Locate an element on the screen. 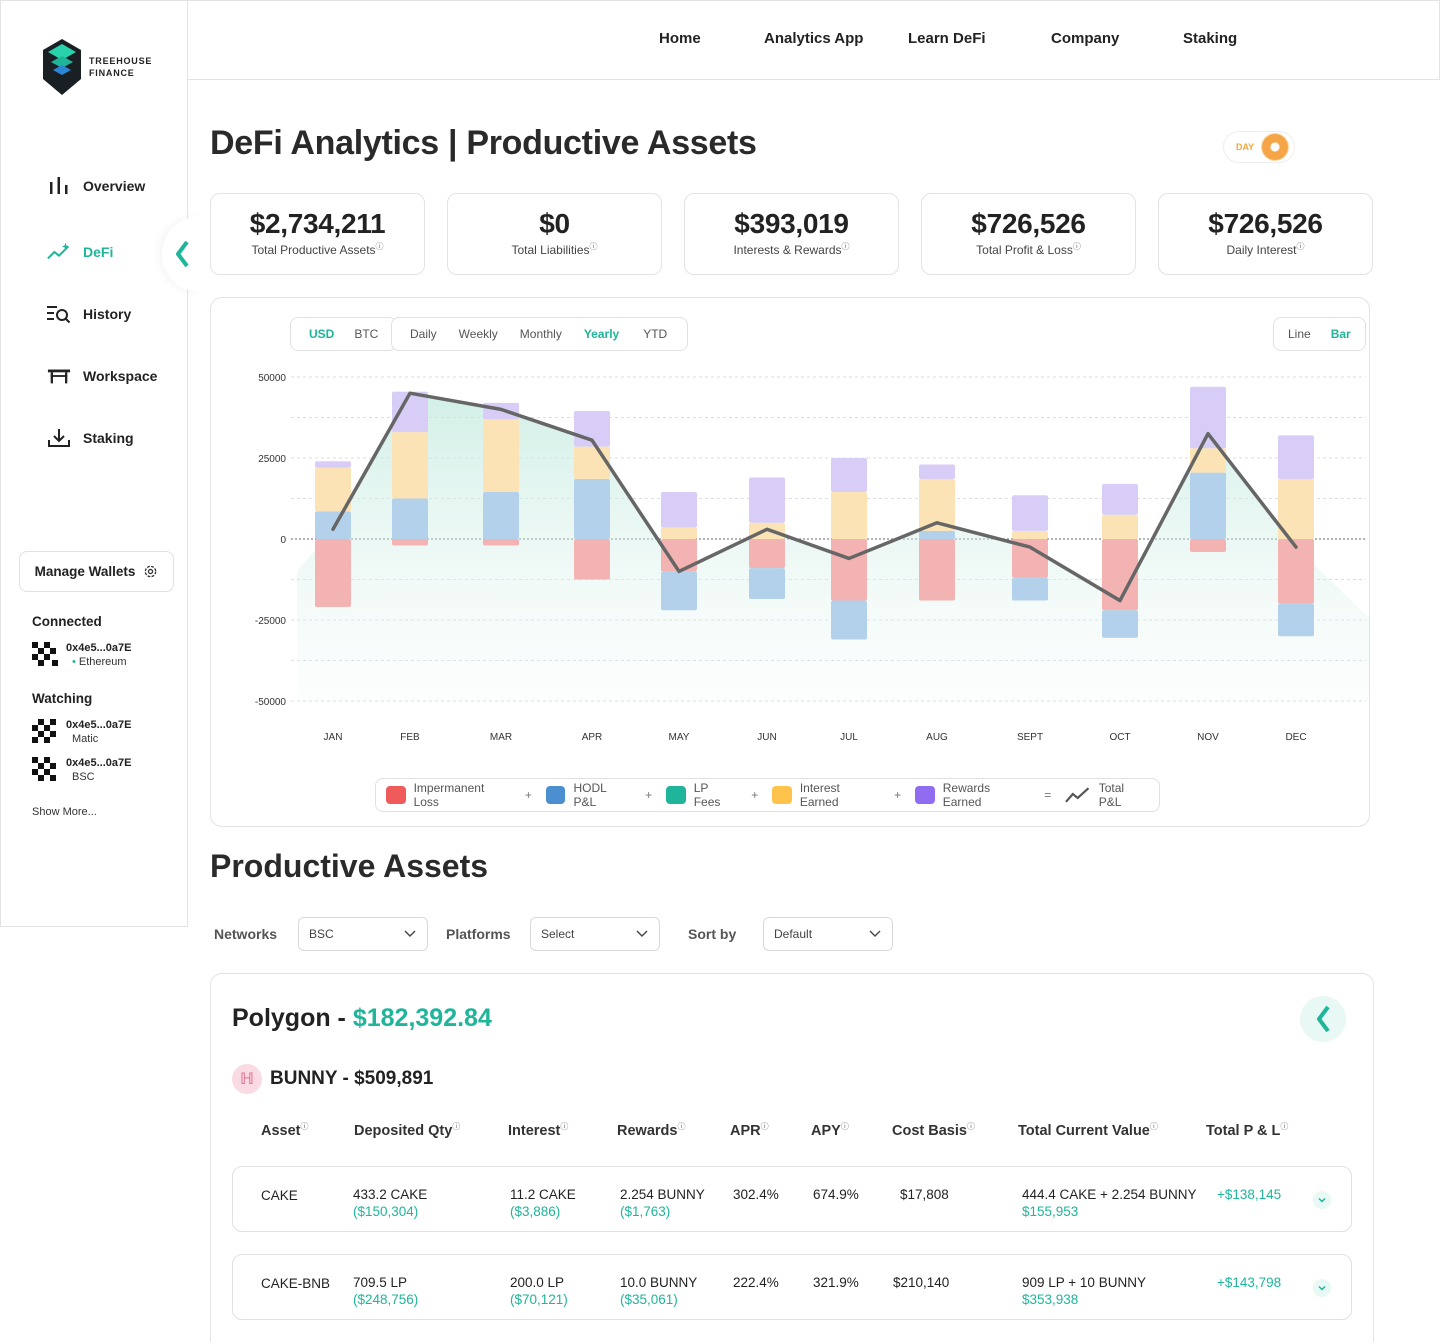  sort-by-select-value: Default is located at coordinates (793, 934).